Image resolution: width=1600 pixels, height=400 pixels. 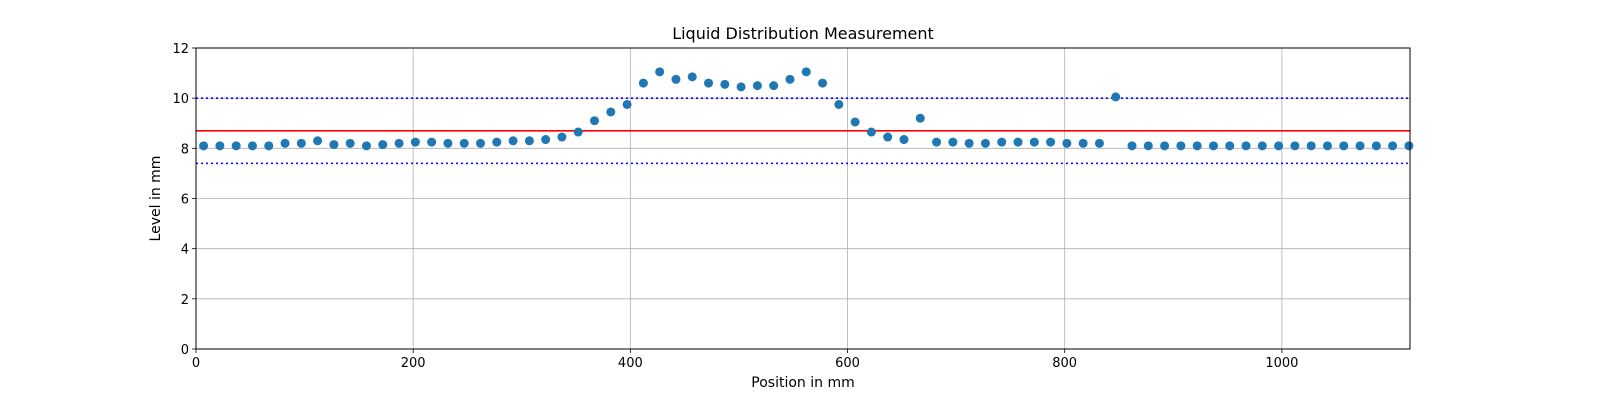 I want to click on y-tick-label: 12, so click(x=180, y=49).